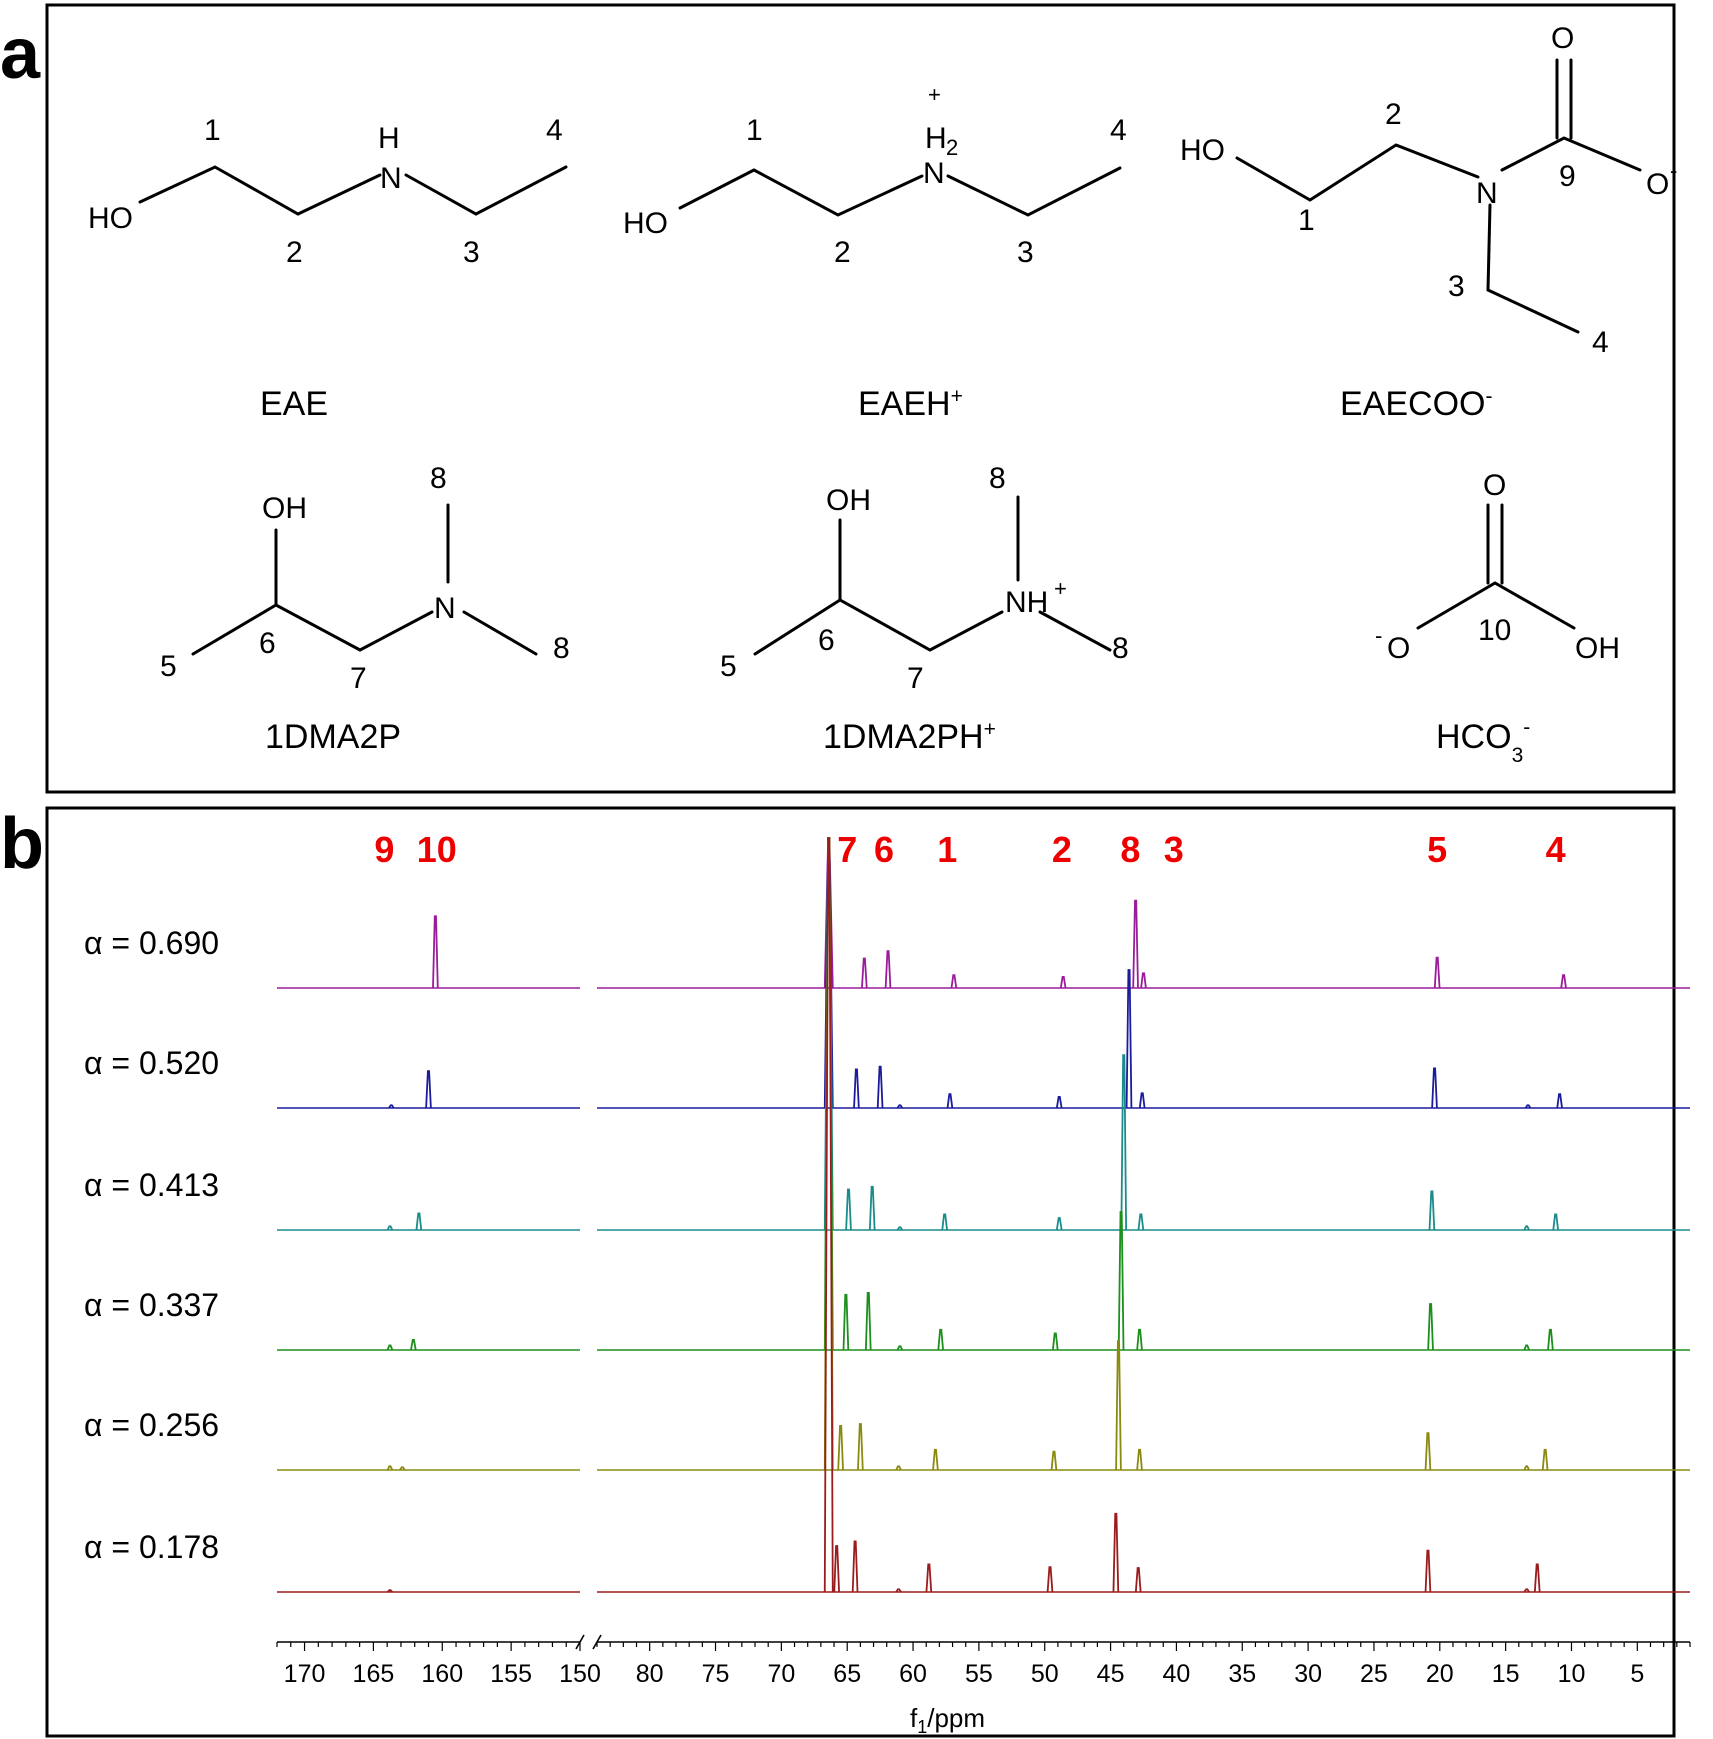 The image size is (1713, 1739). Describe the element at coordinates (650, 1674) in the screenshot. I see `x-tick-label: 80` at that location.